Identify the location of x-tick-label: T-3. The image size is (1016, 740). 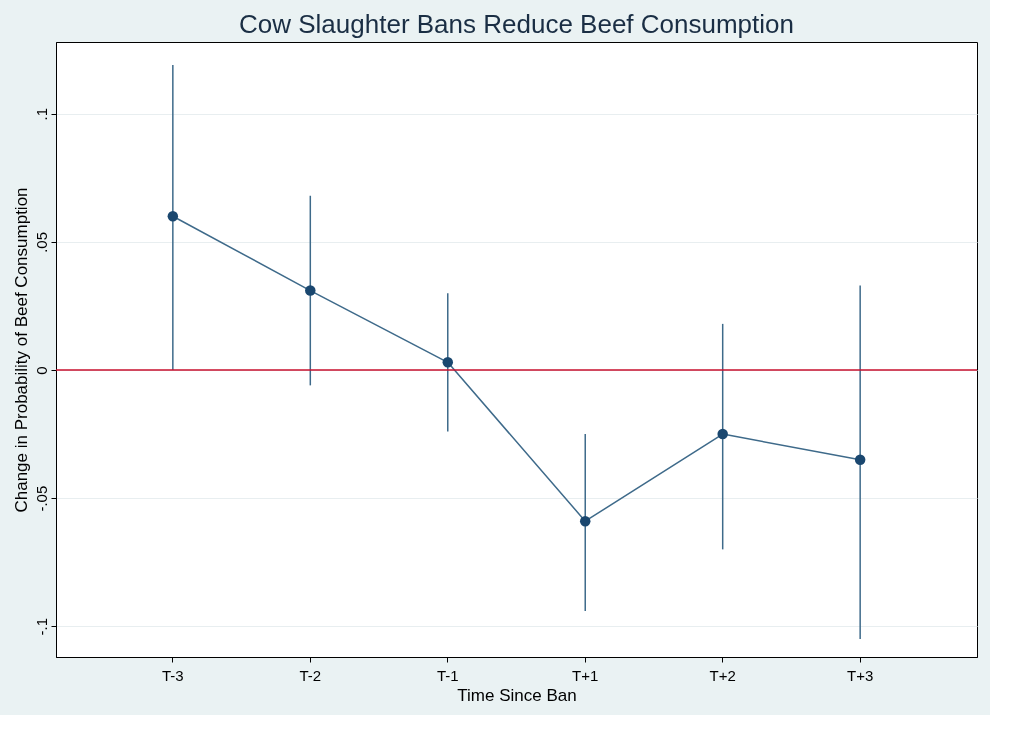
(173, 675).